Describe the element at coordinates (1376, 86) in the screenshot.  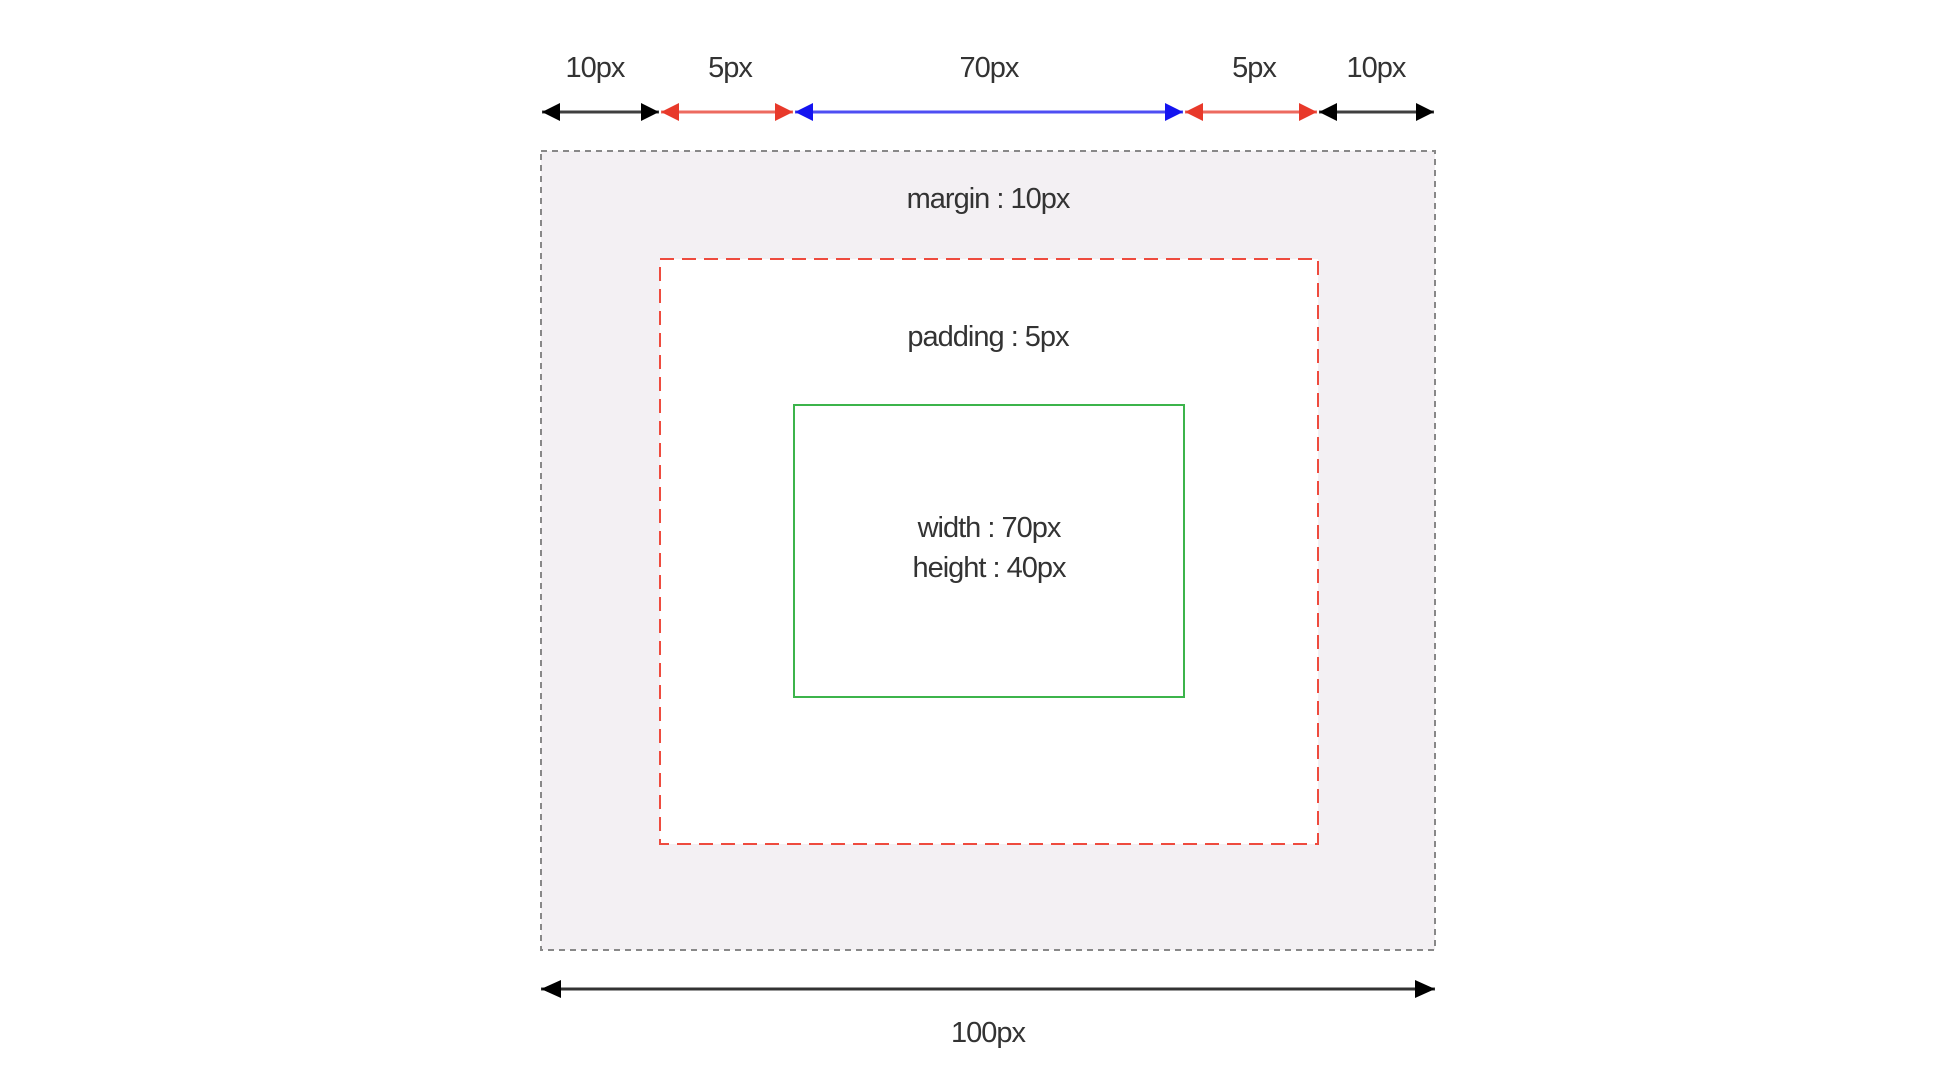
I see `dimension-arrow-4: 10px` at that location.